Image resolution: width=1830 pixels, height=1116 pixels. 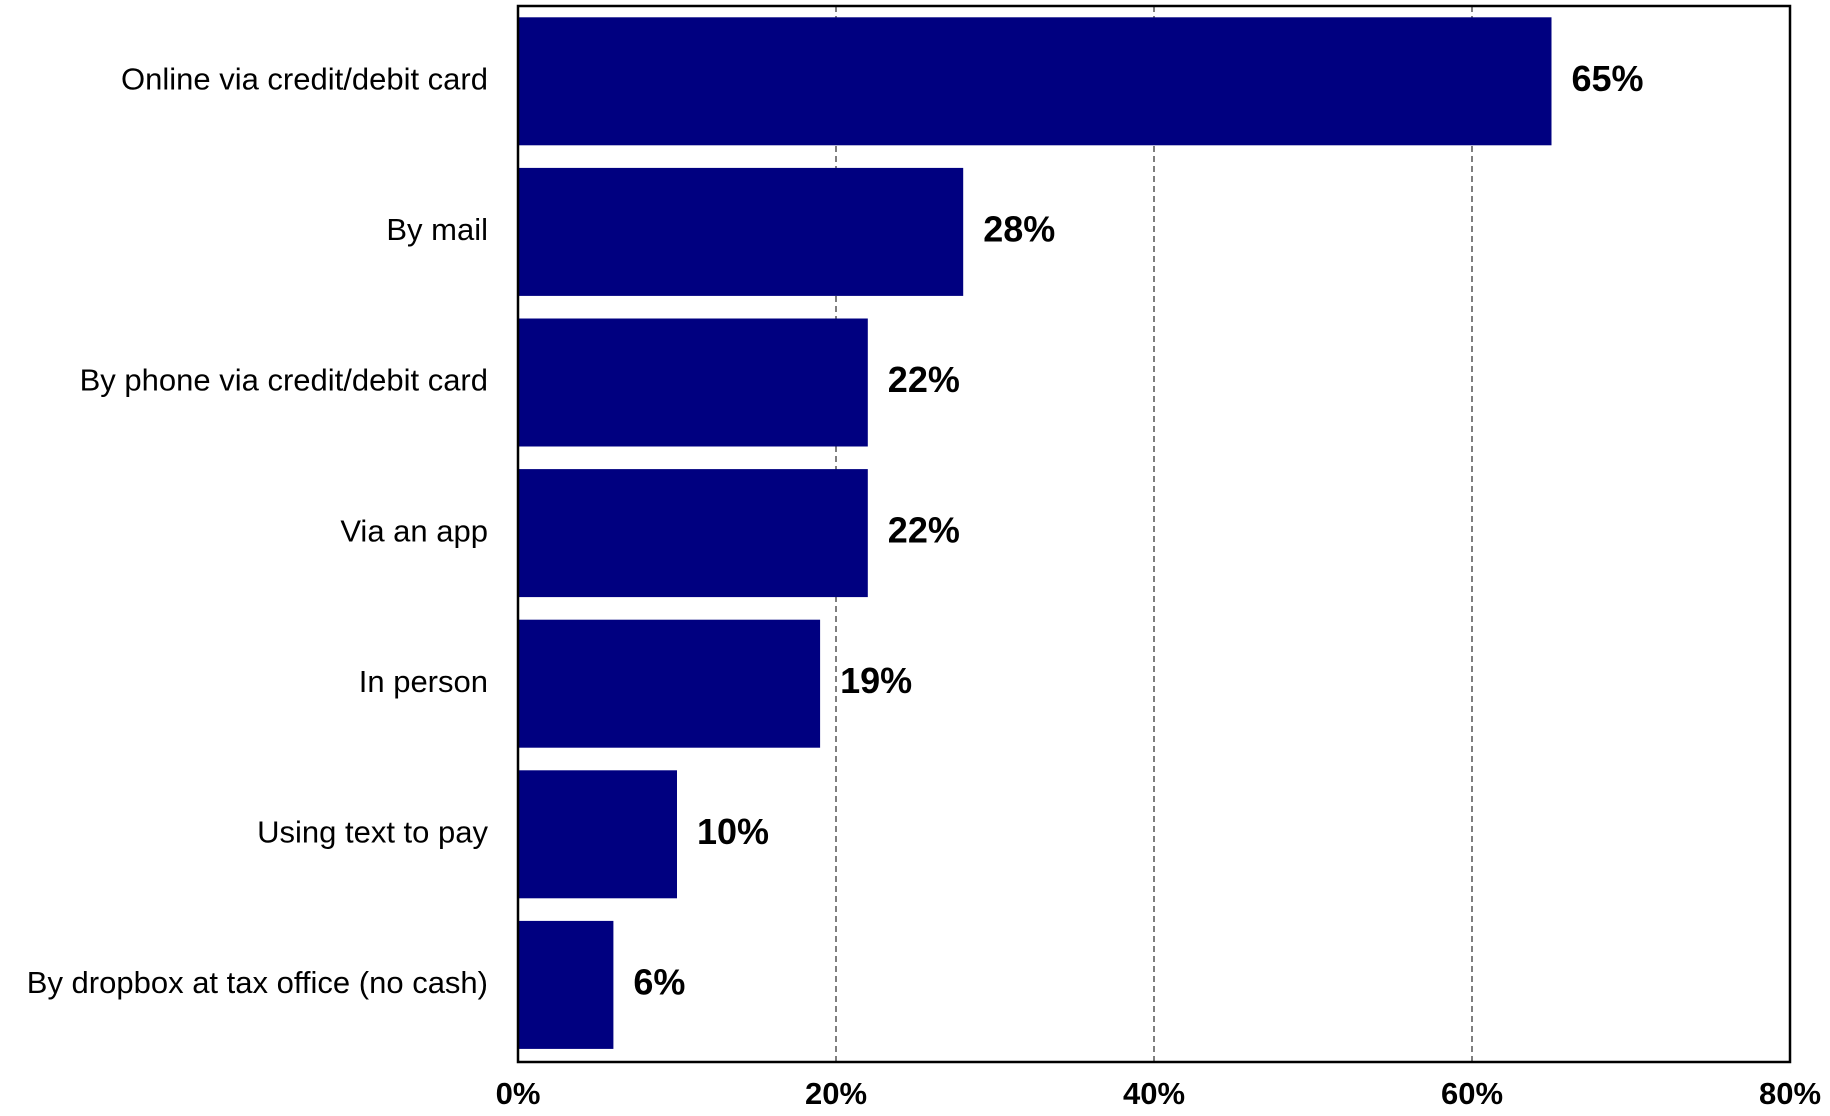 I want to click on x-tick-label-40: 40%, so click(x=1154, y=1093).